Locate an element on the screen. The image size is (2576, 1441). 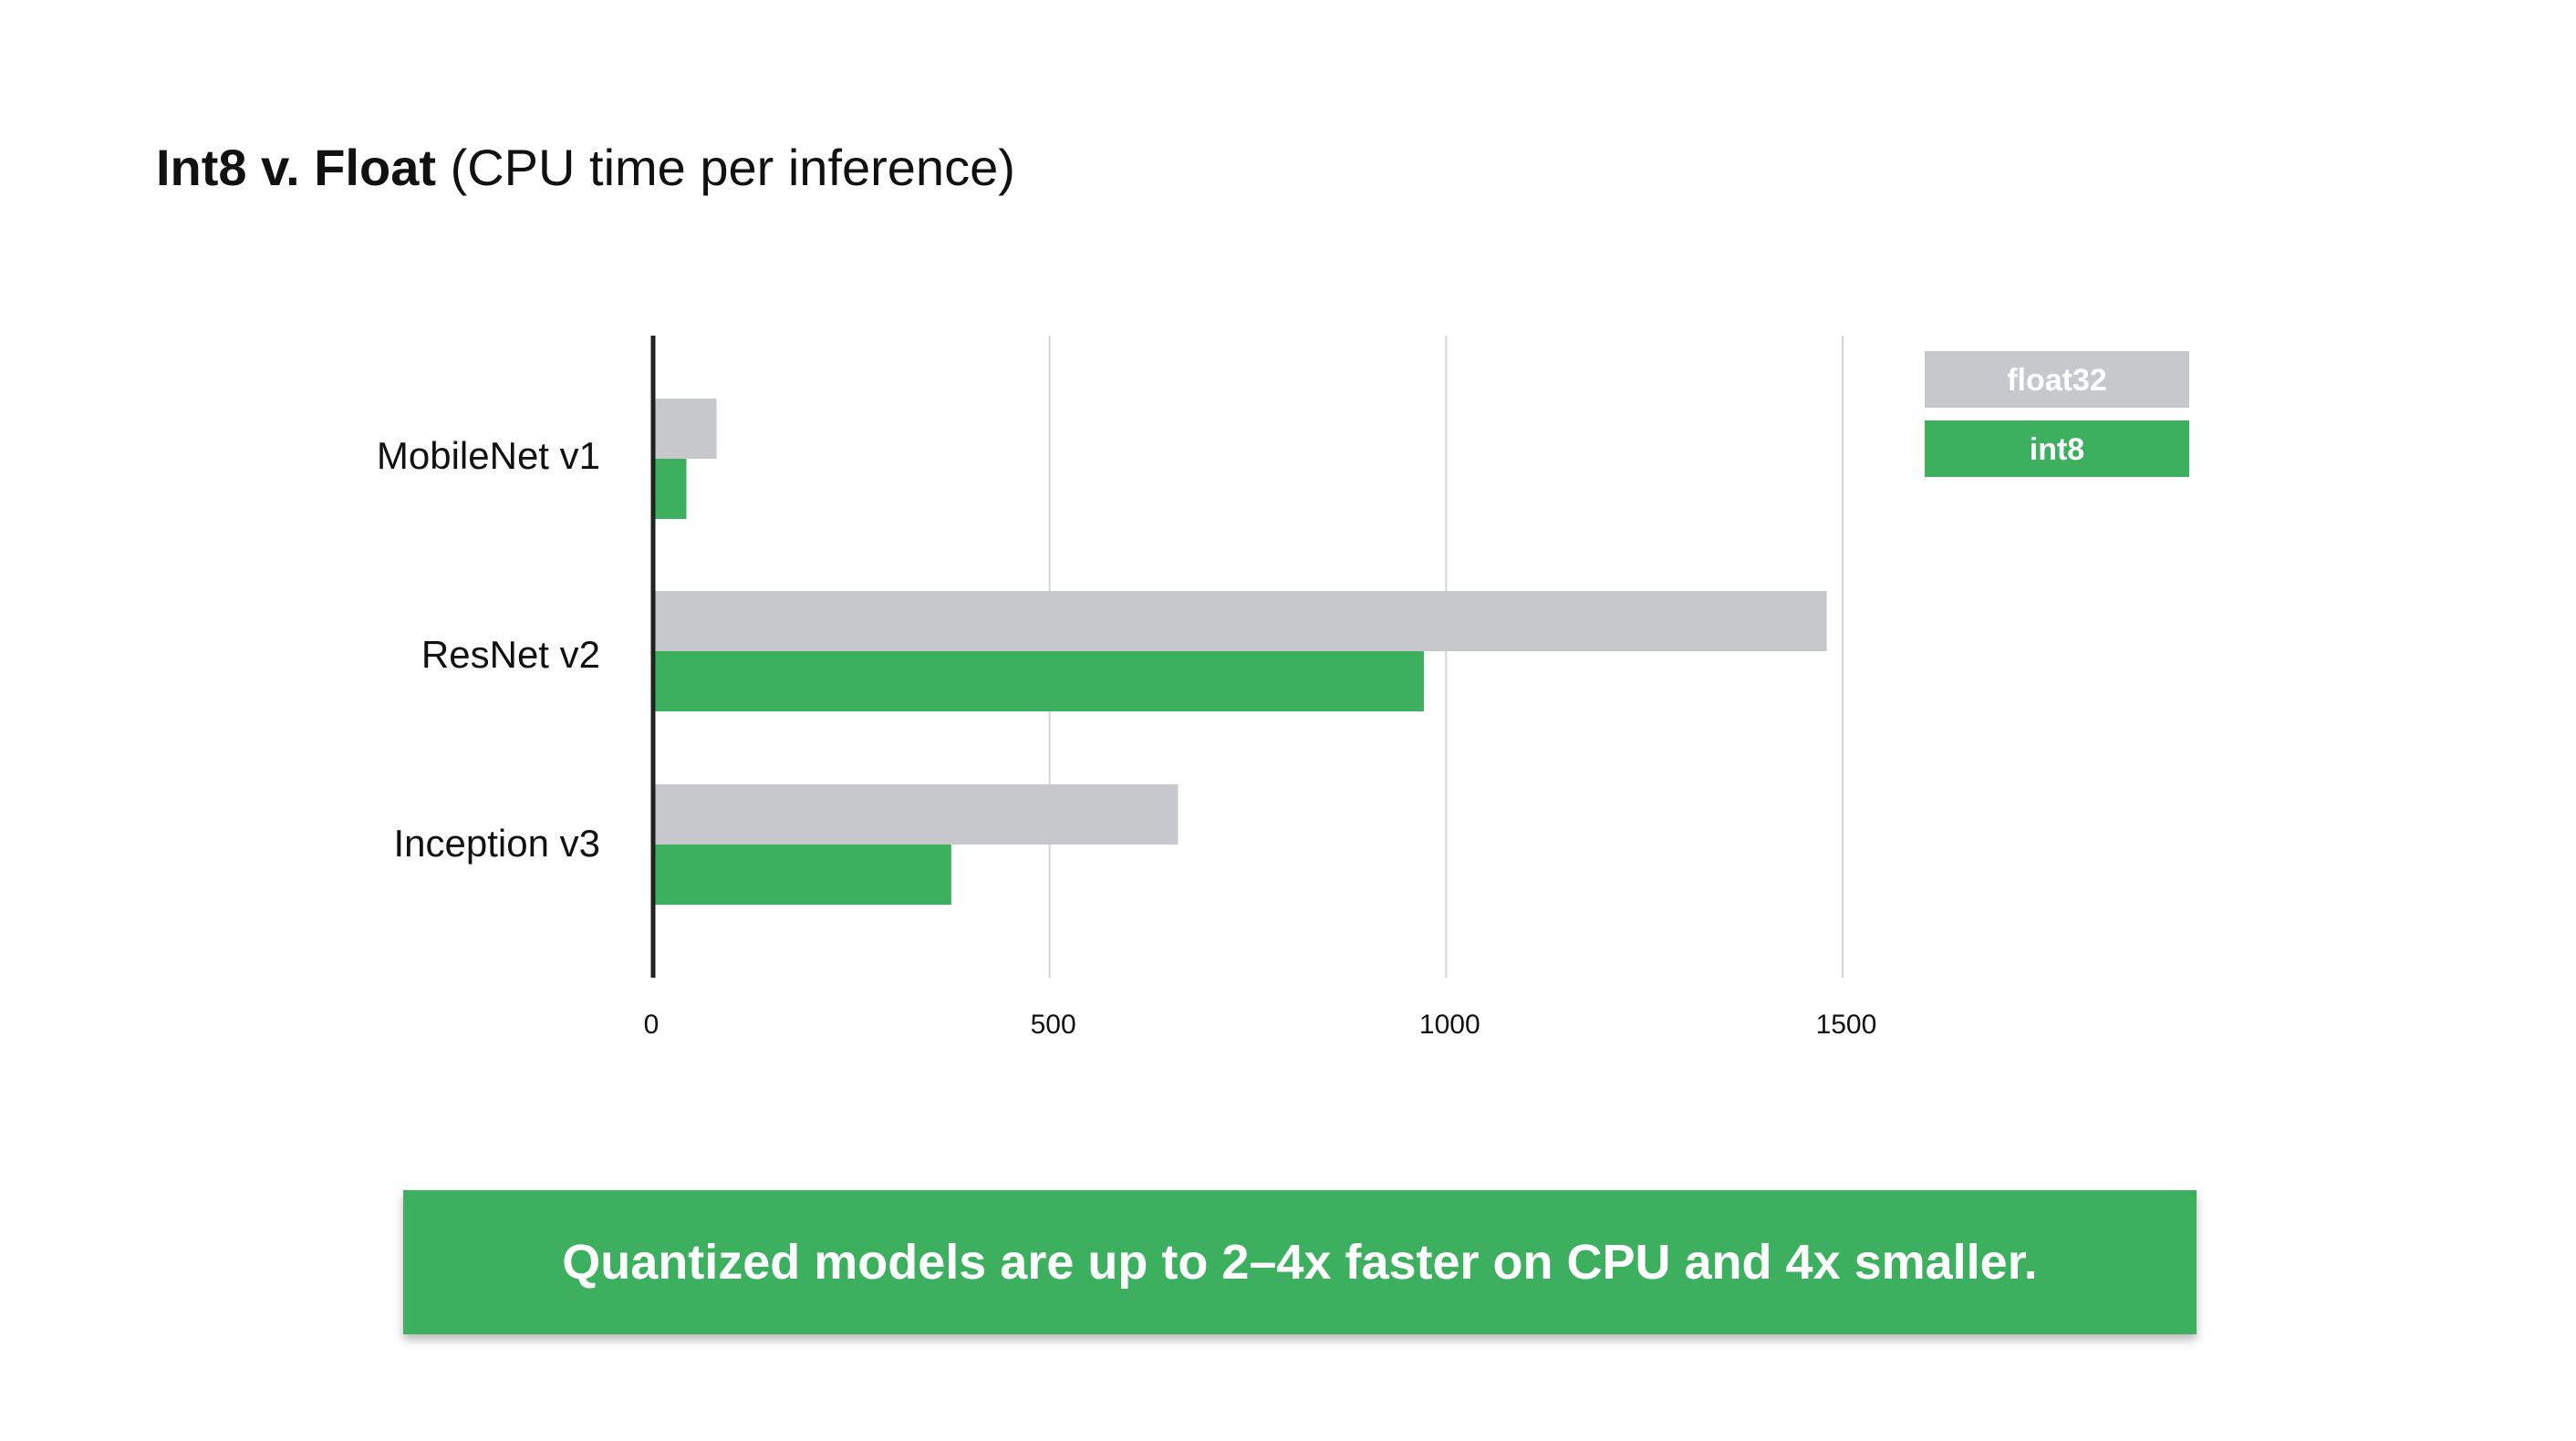
chart-title: Int8 v. Float (CPU time per inference) is located at coordinates (585, 168).